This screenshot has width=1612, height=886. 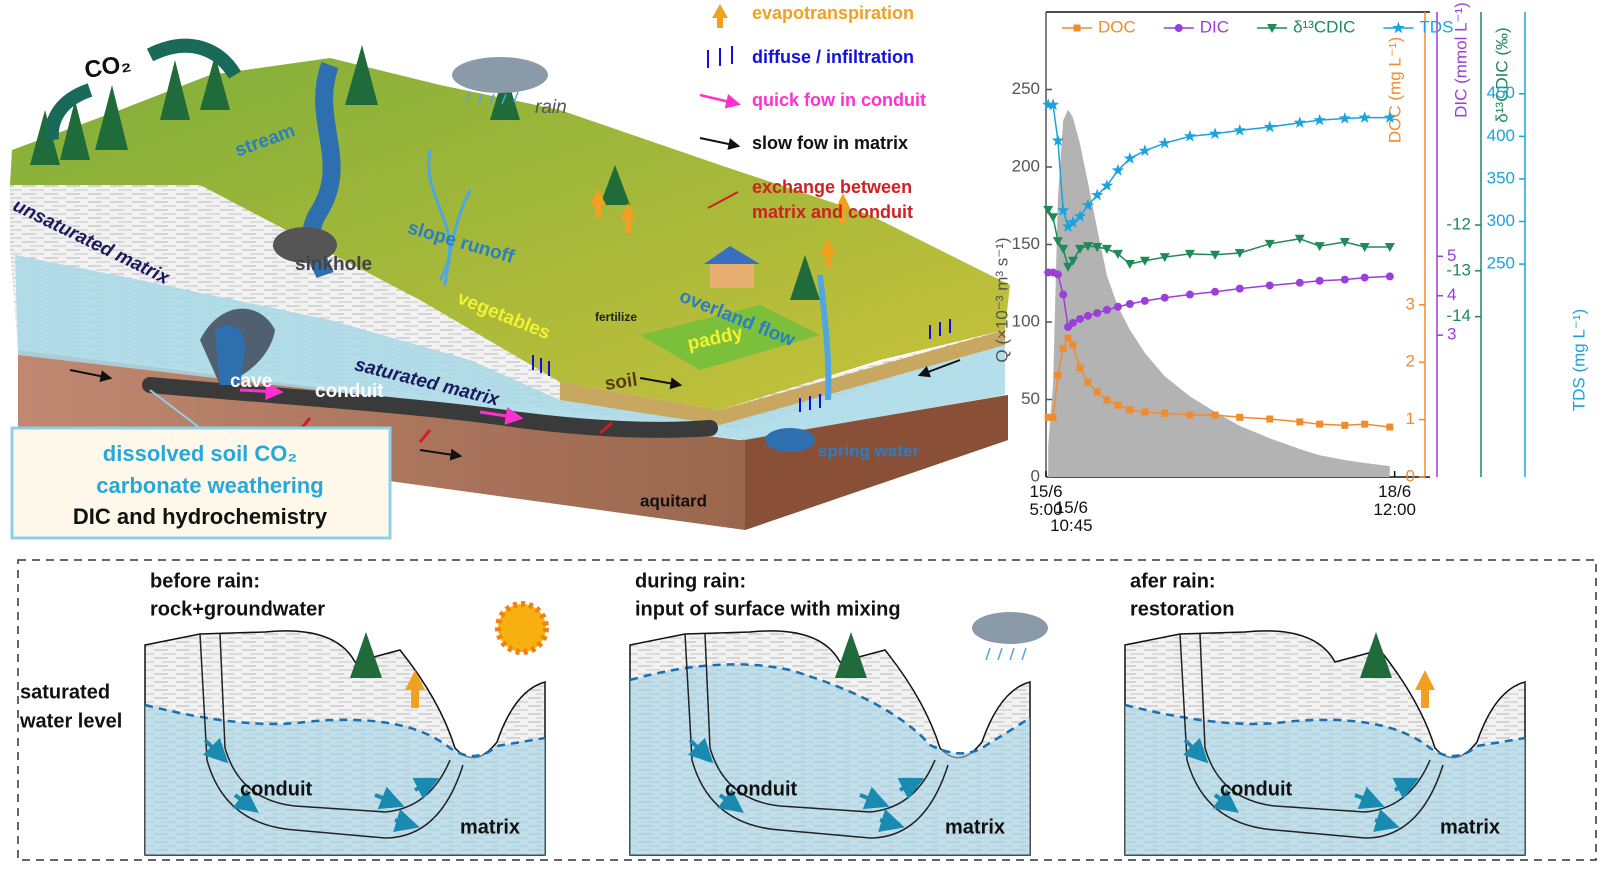 I want to click on slope-runoff, so click(x=449, y=217).